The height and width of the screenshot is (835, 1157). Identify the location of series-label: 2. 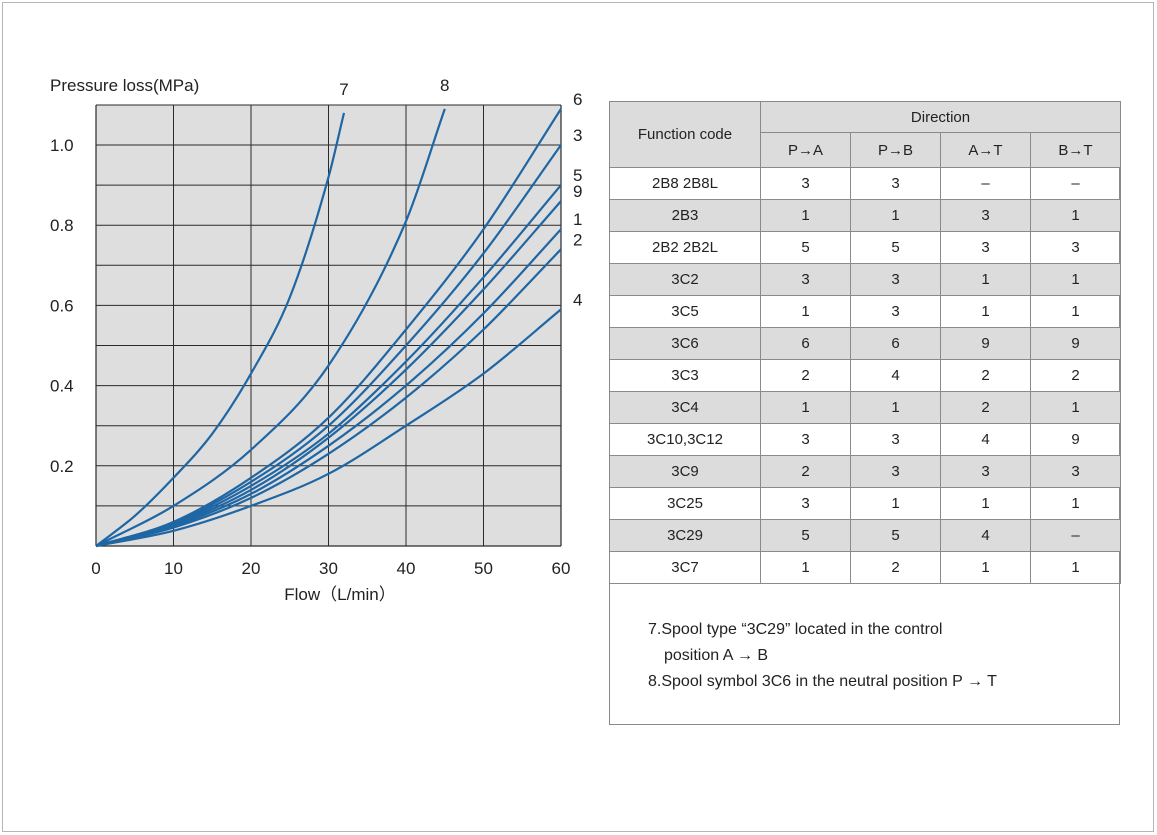
(577, 239).